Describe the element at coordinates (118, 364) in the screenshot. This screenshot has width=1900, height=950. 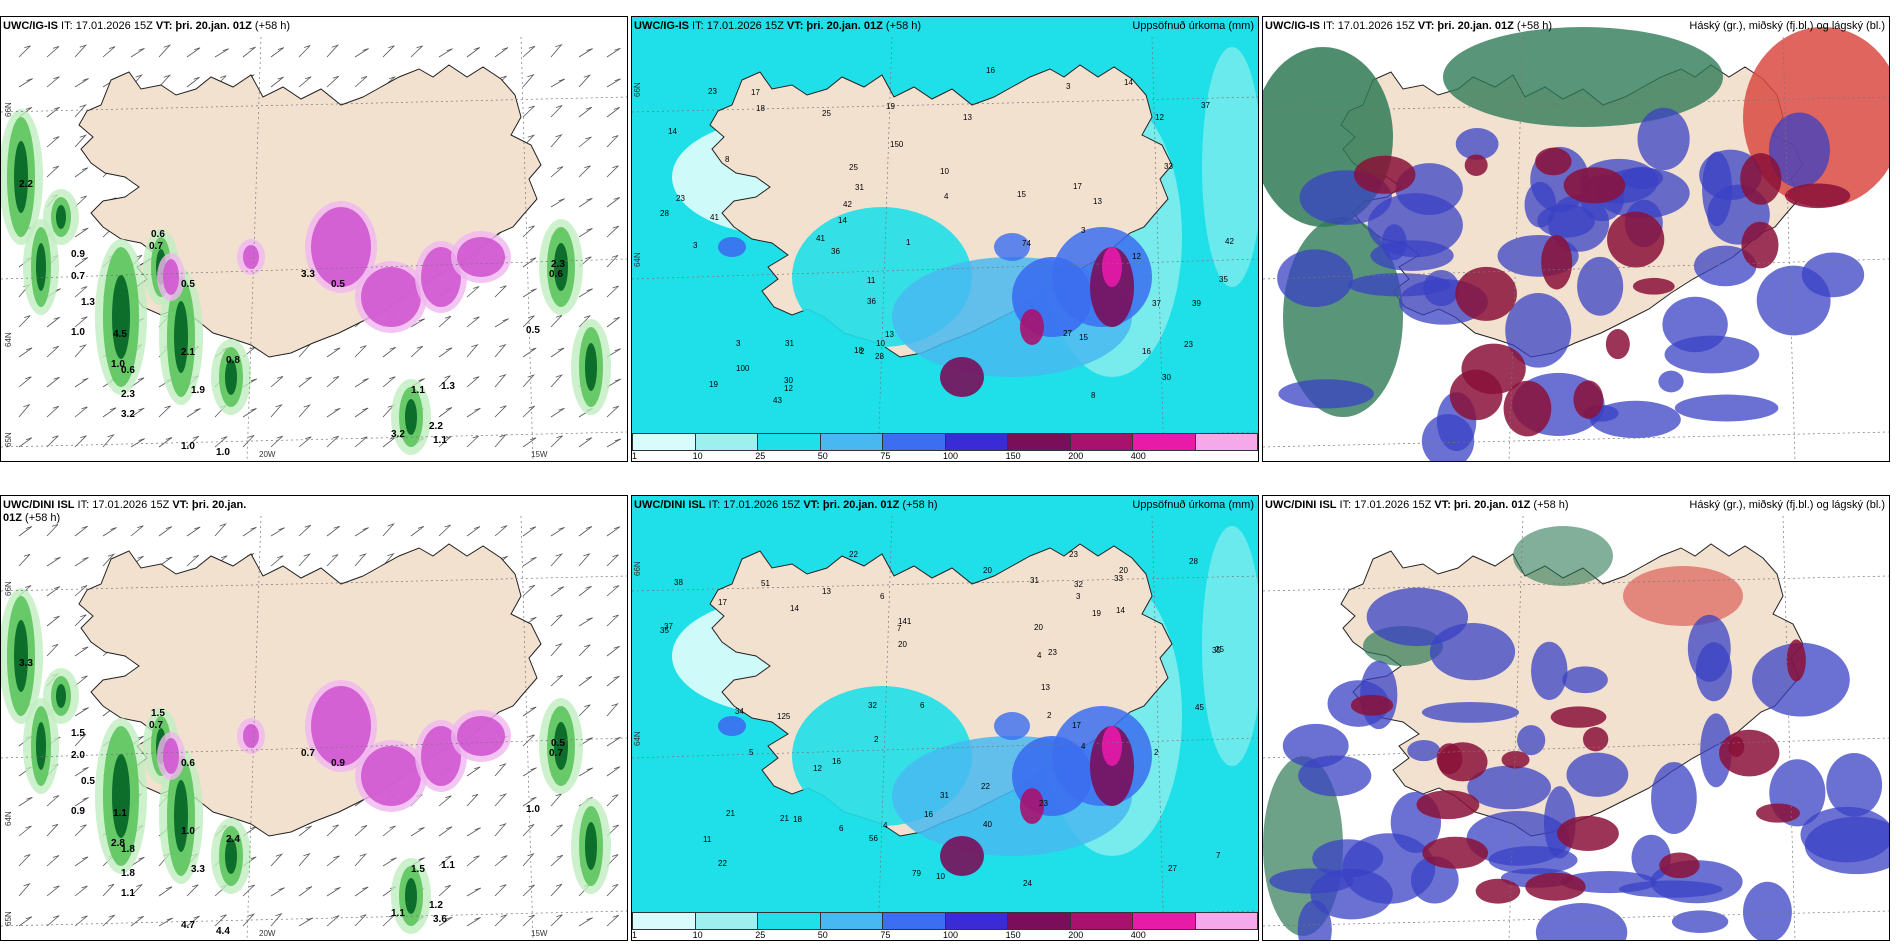
I see `value-label: 1.0` at that location.